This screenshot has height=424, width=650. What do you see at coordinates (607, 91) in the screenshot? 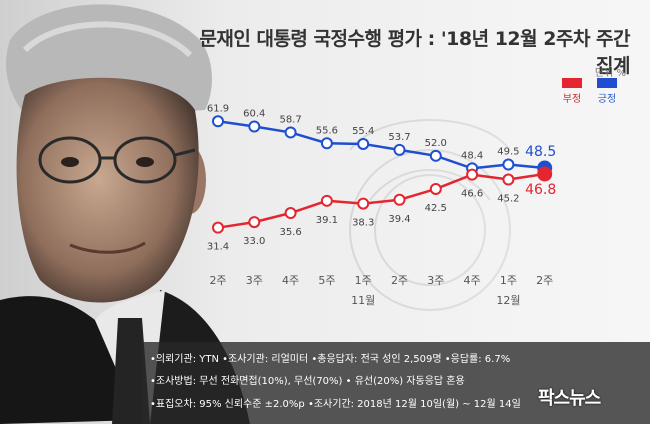
I see `legend-item-positive: 긍정` at bounding box center [607, 91].